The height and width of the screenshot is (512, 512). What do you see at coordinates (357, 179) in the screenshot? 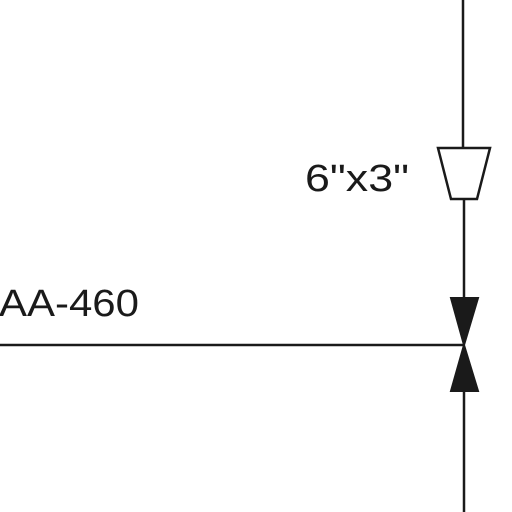
I see `reducer-size-label: 6"x3"` at bounding box center [357, 179].